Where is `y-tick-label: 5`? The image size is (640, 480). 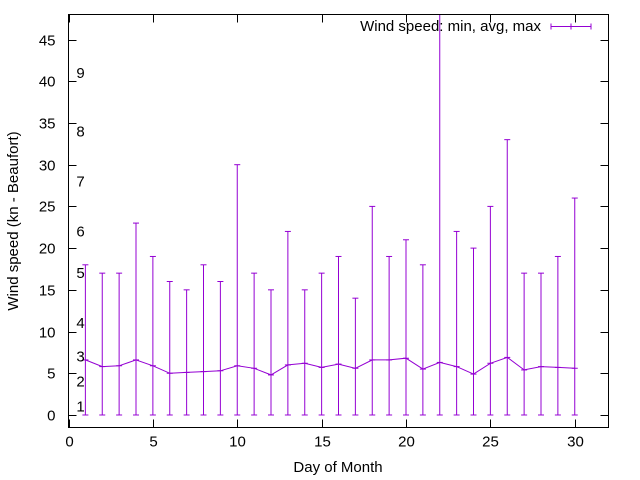
y-tick-label: 5 is located at coordinates (51, 374).